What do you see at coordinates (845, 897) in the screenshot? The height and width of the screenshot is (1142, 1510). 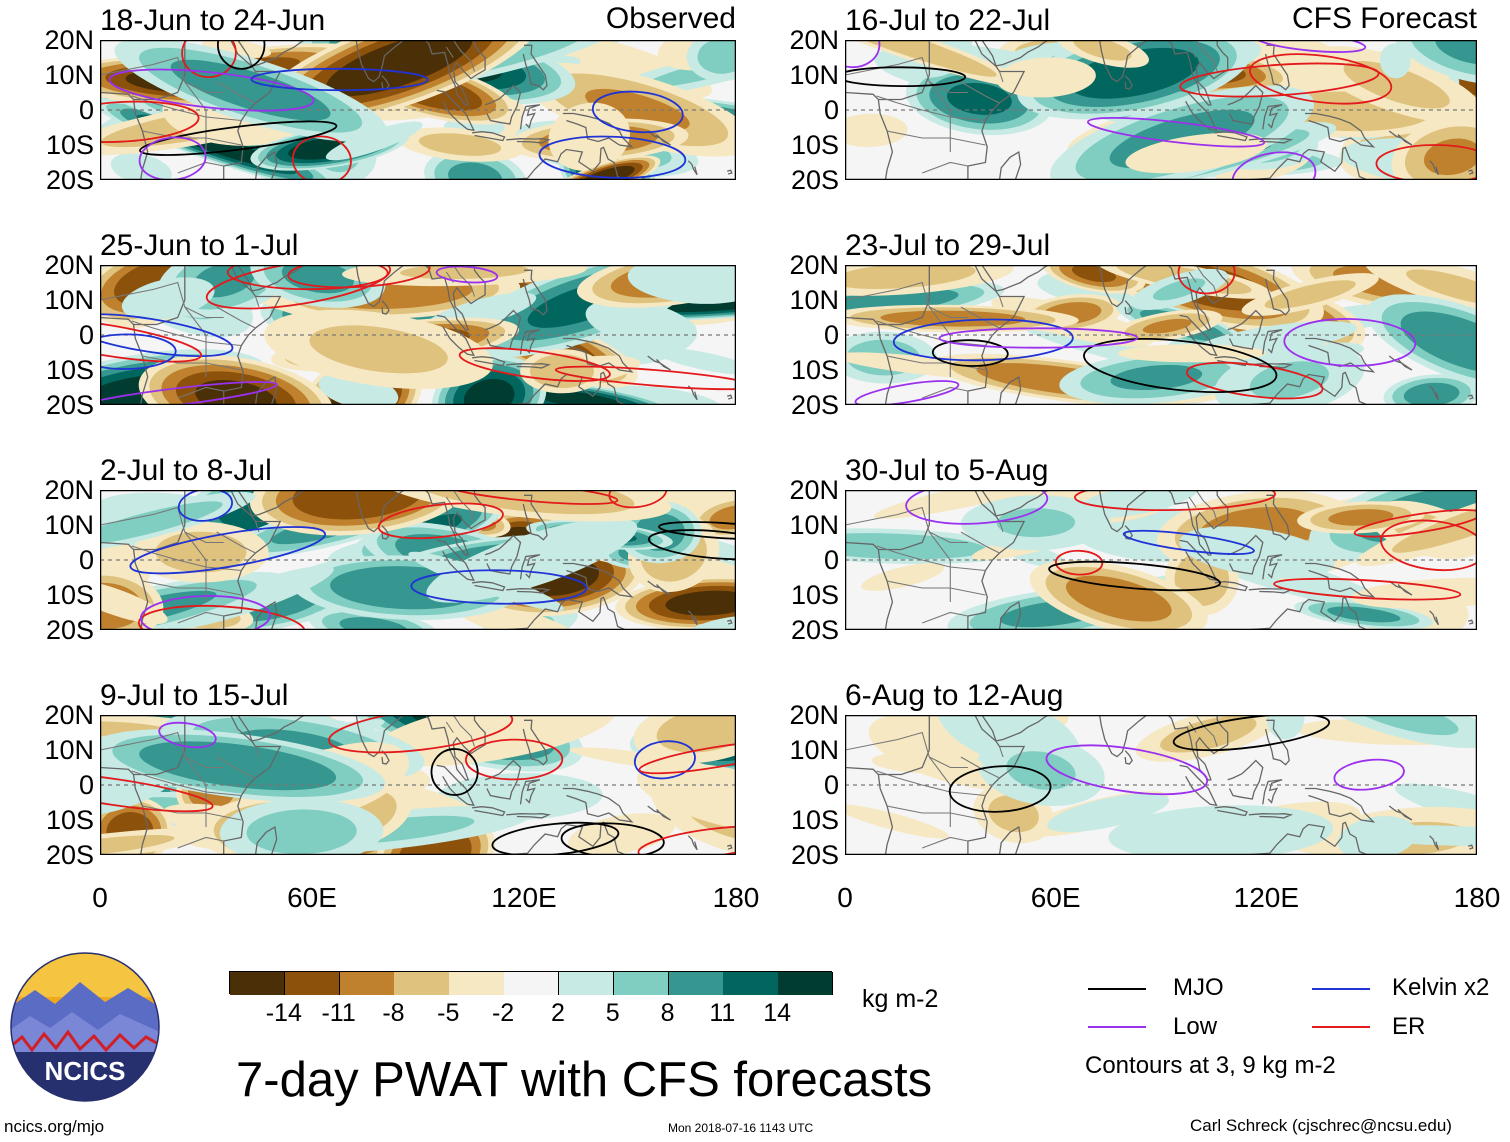 I see `x-tick-label: 0` at bounding box center [845, 897].